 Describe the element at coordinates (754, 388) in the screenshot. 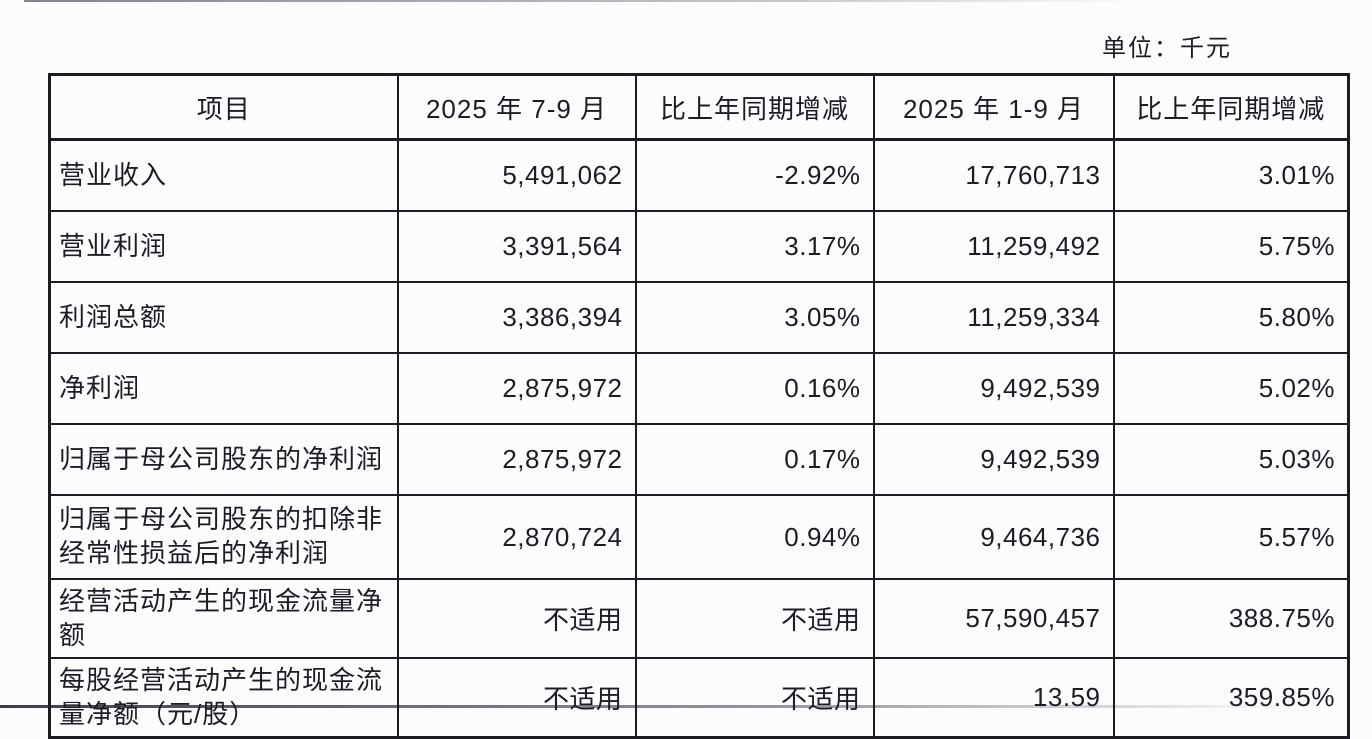

I see `value-cell: 0.16%` at that location.